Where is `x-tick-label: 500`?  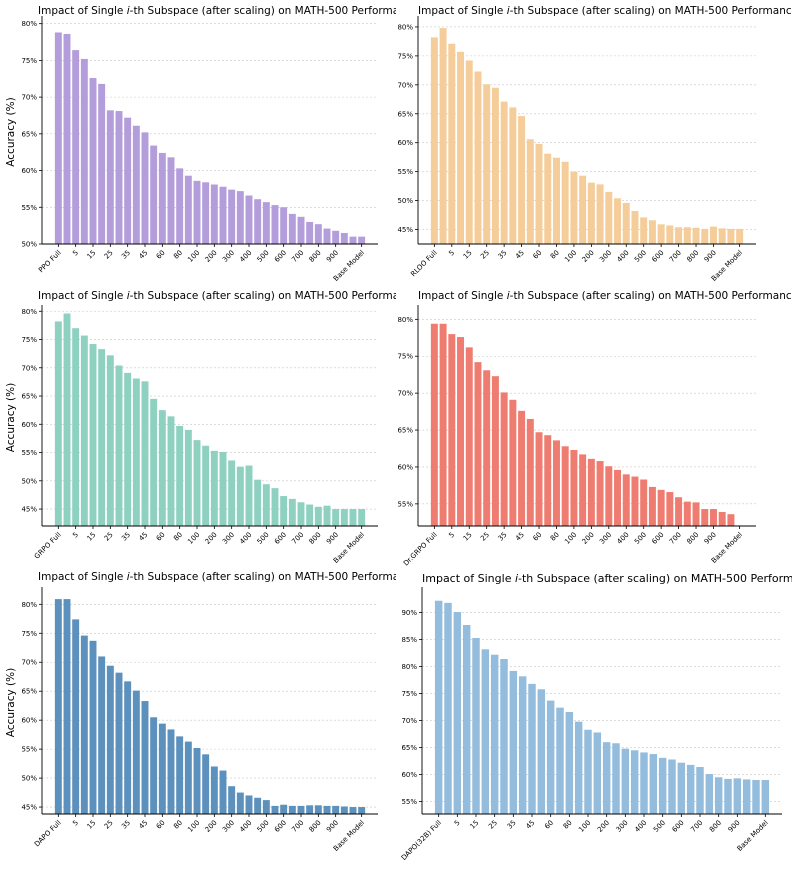
x-tick-label: 500 is located at coordinates (640, 538).